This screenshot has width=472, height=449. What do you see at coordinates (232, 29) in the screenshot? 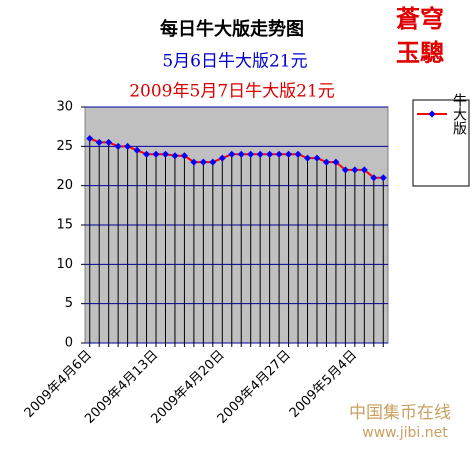
I see `chart-title: 每日牛大版走势图` at bounding box center [232, 29].